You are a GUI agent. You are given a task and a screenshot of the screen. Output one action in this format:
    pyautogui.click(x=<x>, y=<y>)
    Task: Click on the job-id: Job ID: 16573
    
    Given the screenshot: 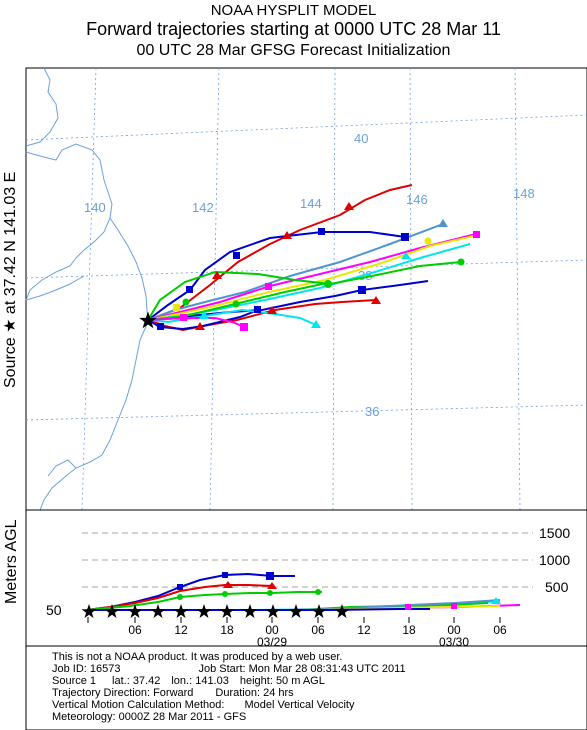 What is the action you would take?
    pyautogui.click(x=86, y=669)
    